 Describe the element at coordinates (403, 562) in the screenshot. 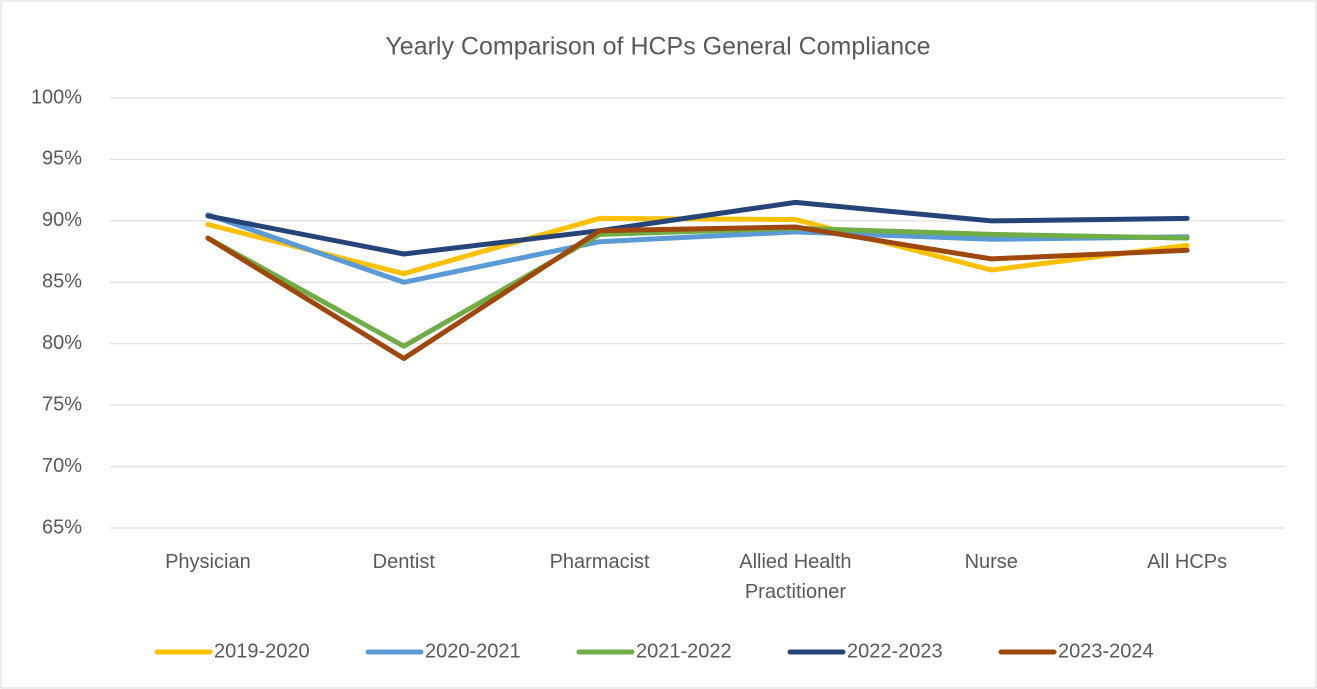

I see `x-tick-label: Dentist` at that location.